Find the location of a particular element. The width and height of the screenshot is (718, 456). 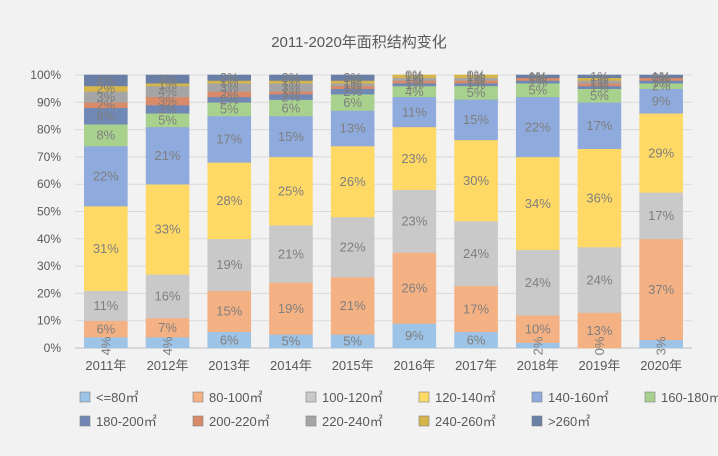

y-tick-label: 70% is located at coordinates (49, 157).